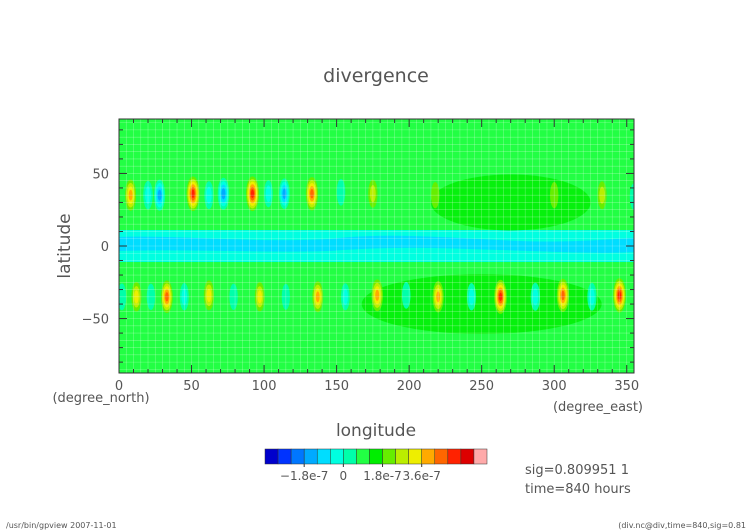  What do you see at coordinates (376, 431) in the screenshot?
I see `x-axis-label: longitude` at bounding box center [376, 431].